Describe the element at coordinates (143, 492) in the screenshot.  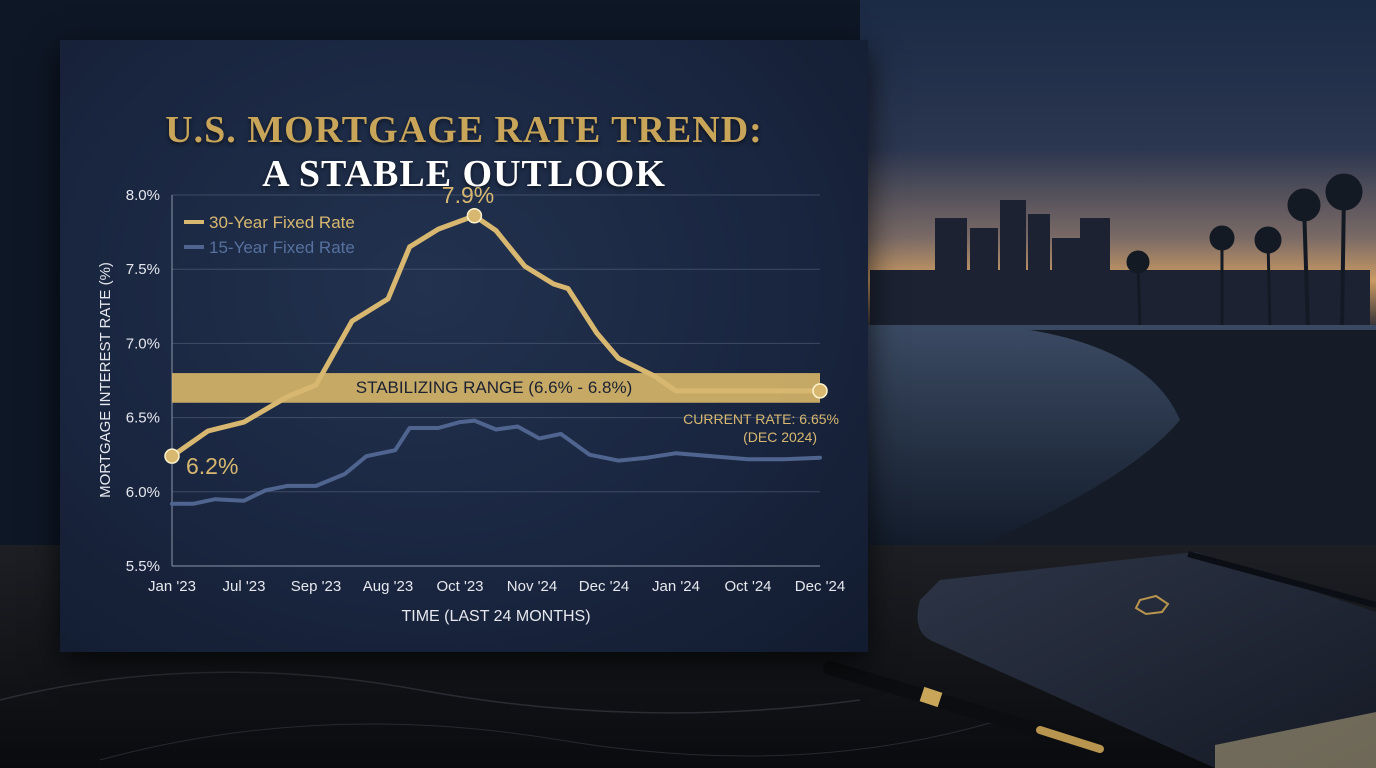
I see `y-tick-label: 6.0%` at that location.